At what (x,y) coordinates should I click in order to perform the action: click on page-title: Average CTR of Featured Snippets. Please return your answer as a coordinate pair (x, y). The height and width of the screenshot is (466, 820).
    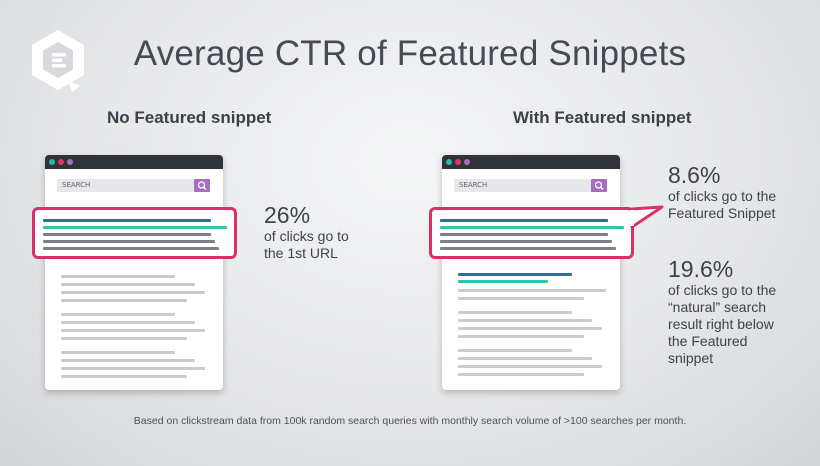
    Looking at the image, I should click on (410, 53).